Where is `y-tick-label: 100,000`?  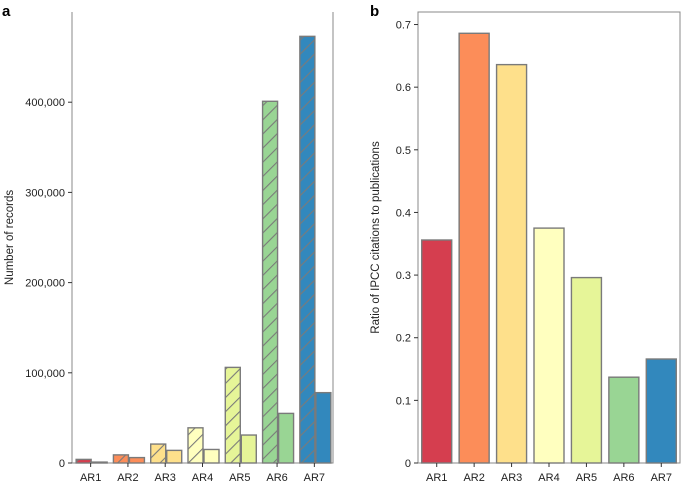
y-tick-label: 100,000 is located at coordinates (45, 374).